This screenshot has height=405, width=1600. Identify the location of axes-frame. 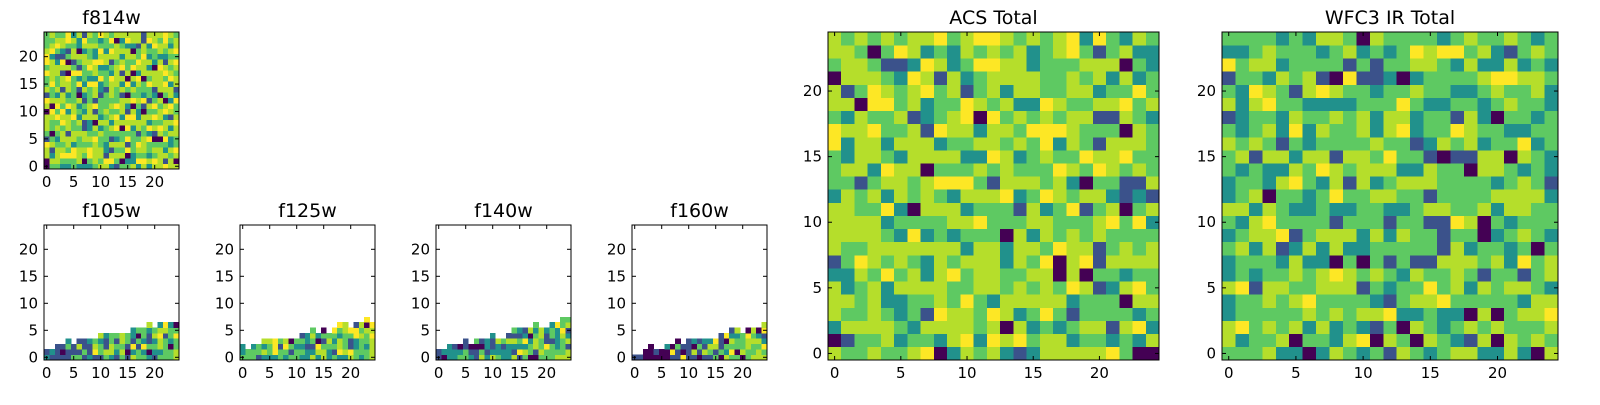
(111, 292).